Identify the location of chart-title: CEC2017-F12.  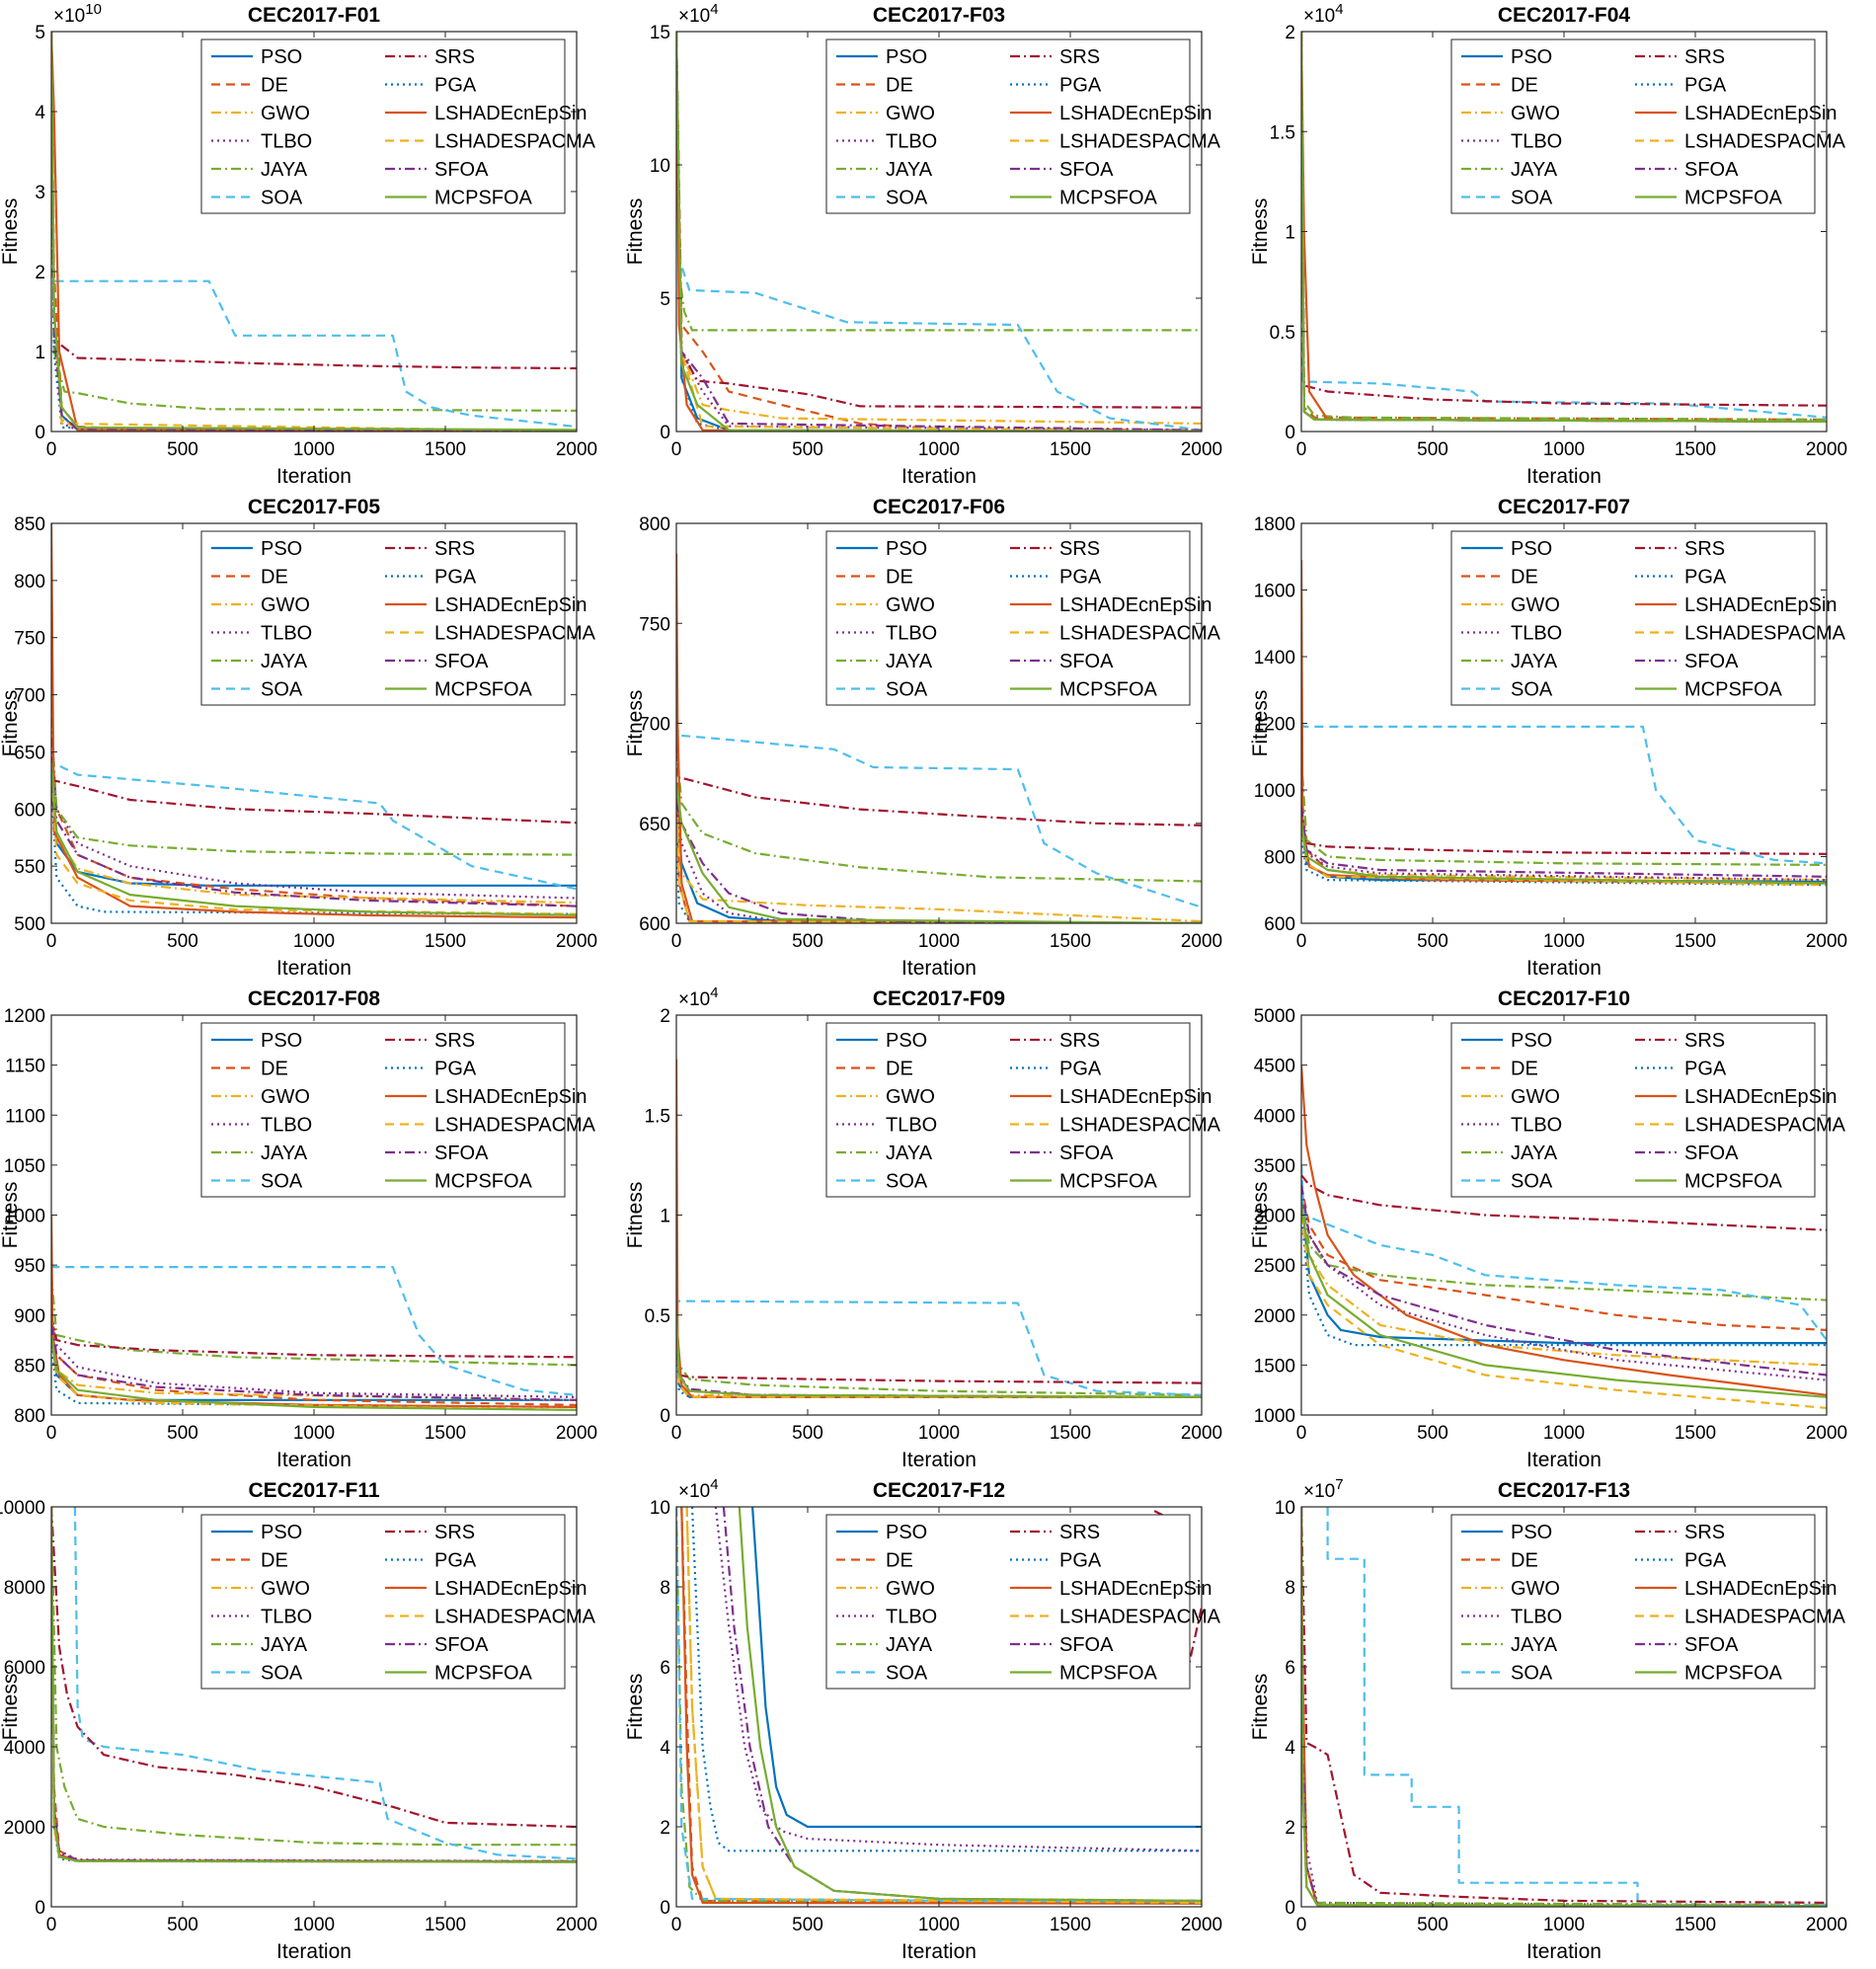
(939, 1490).